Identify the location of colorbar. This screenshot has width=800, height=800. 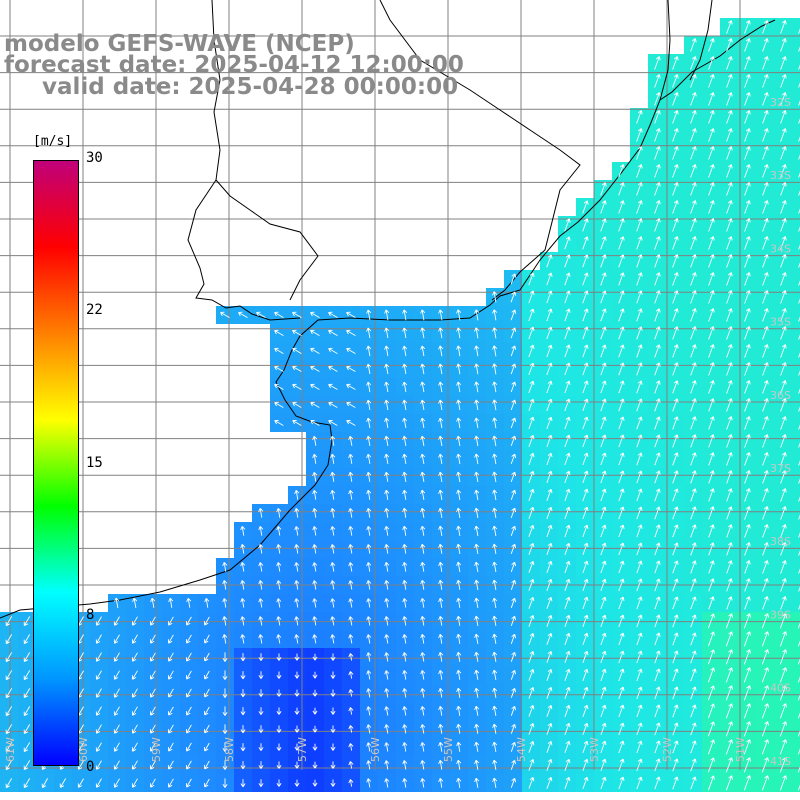
(56, 463).